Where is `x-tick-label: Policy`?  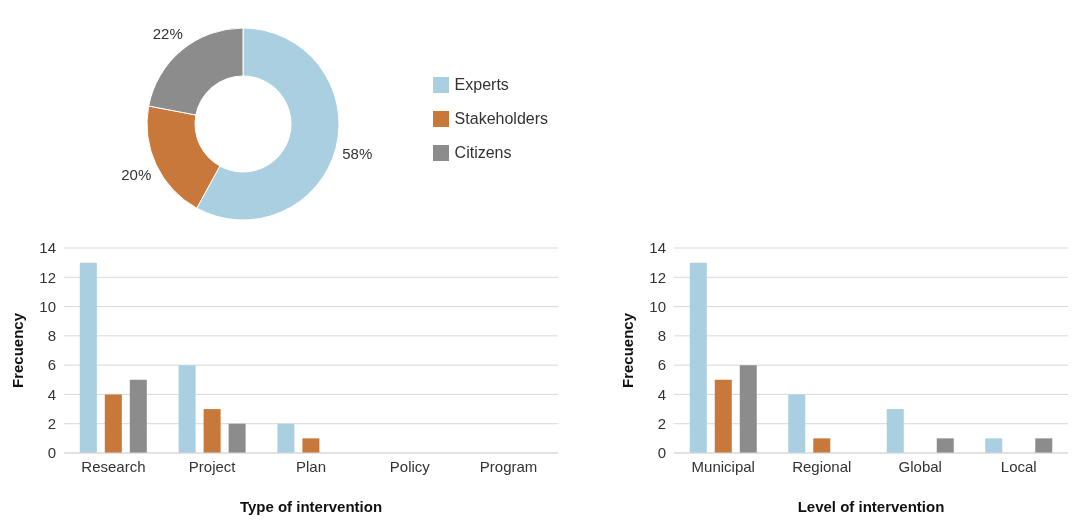 x-tick-label: Policy is located at coordinates (410, 466).